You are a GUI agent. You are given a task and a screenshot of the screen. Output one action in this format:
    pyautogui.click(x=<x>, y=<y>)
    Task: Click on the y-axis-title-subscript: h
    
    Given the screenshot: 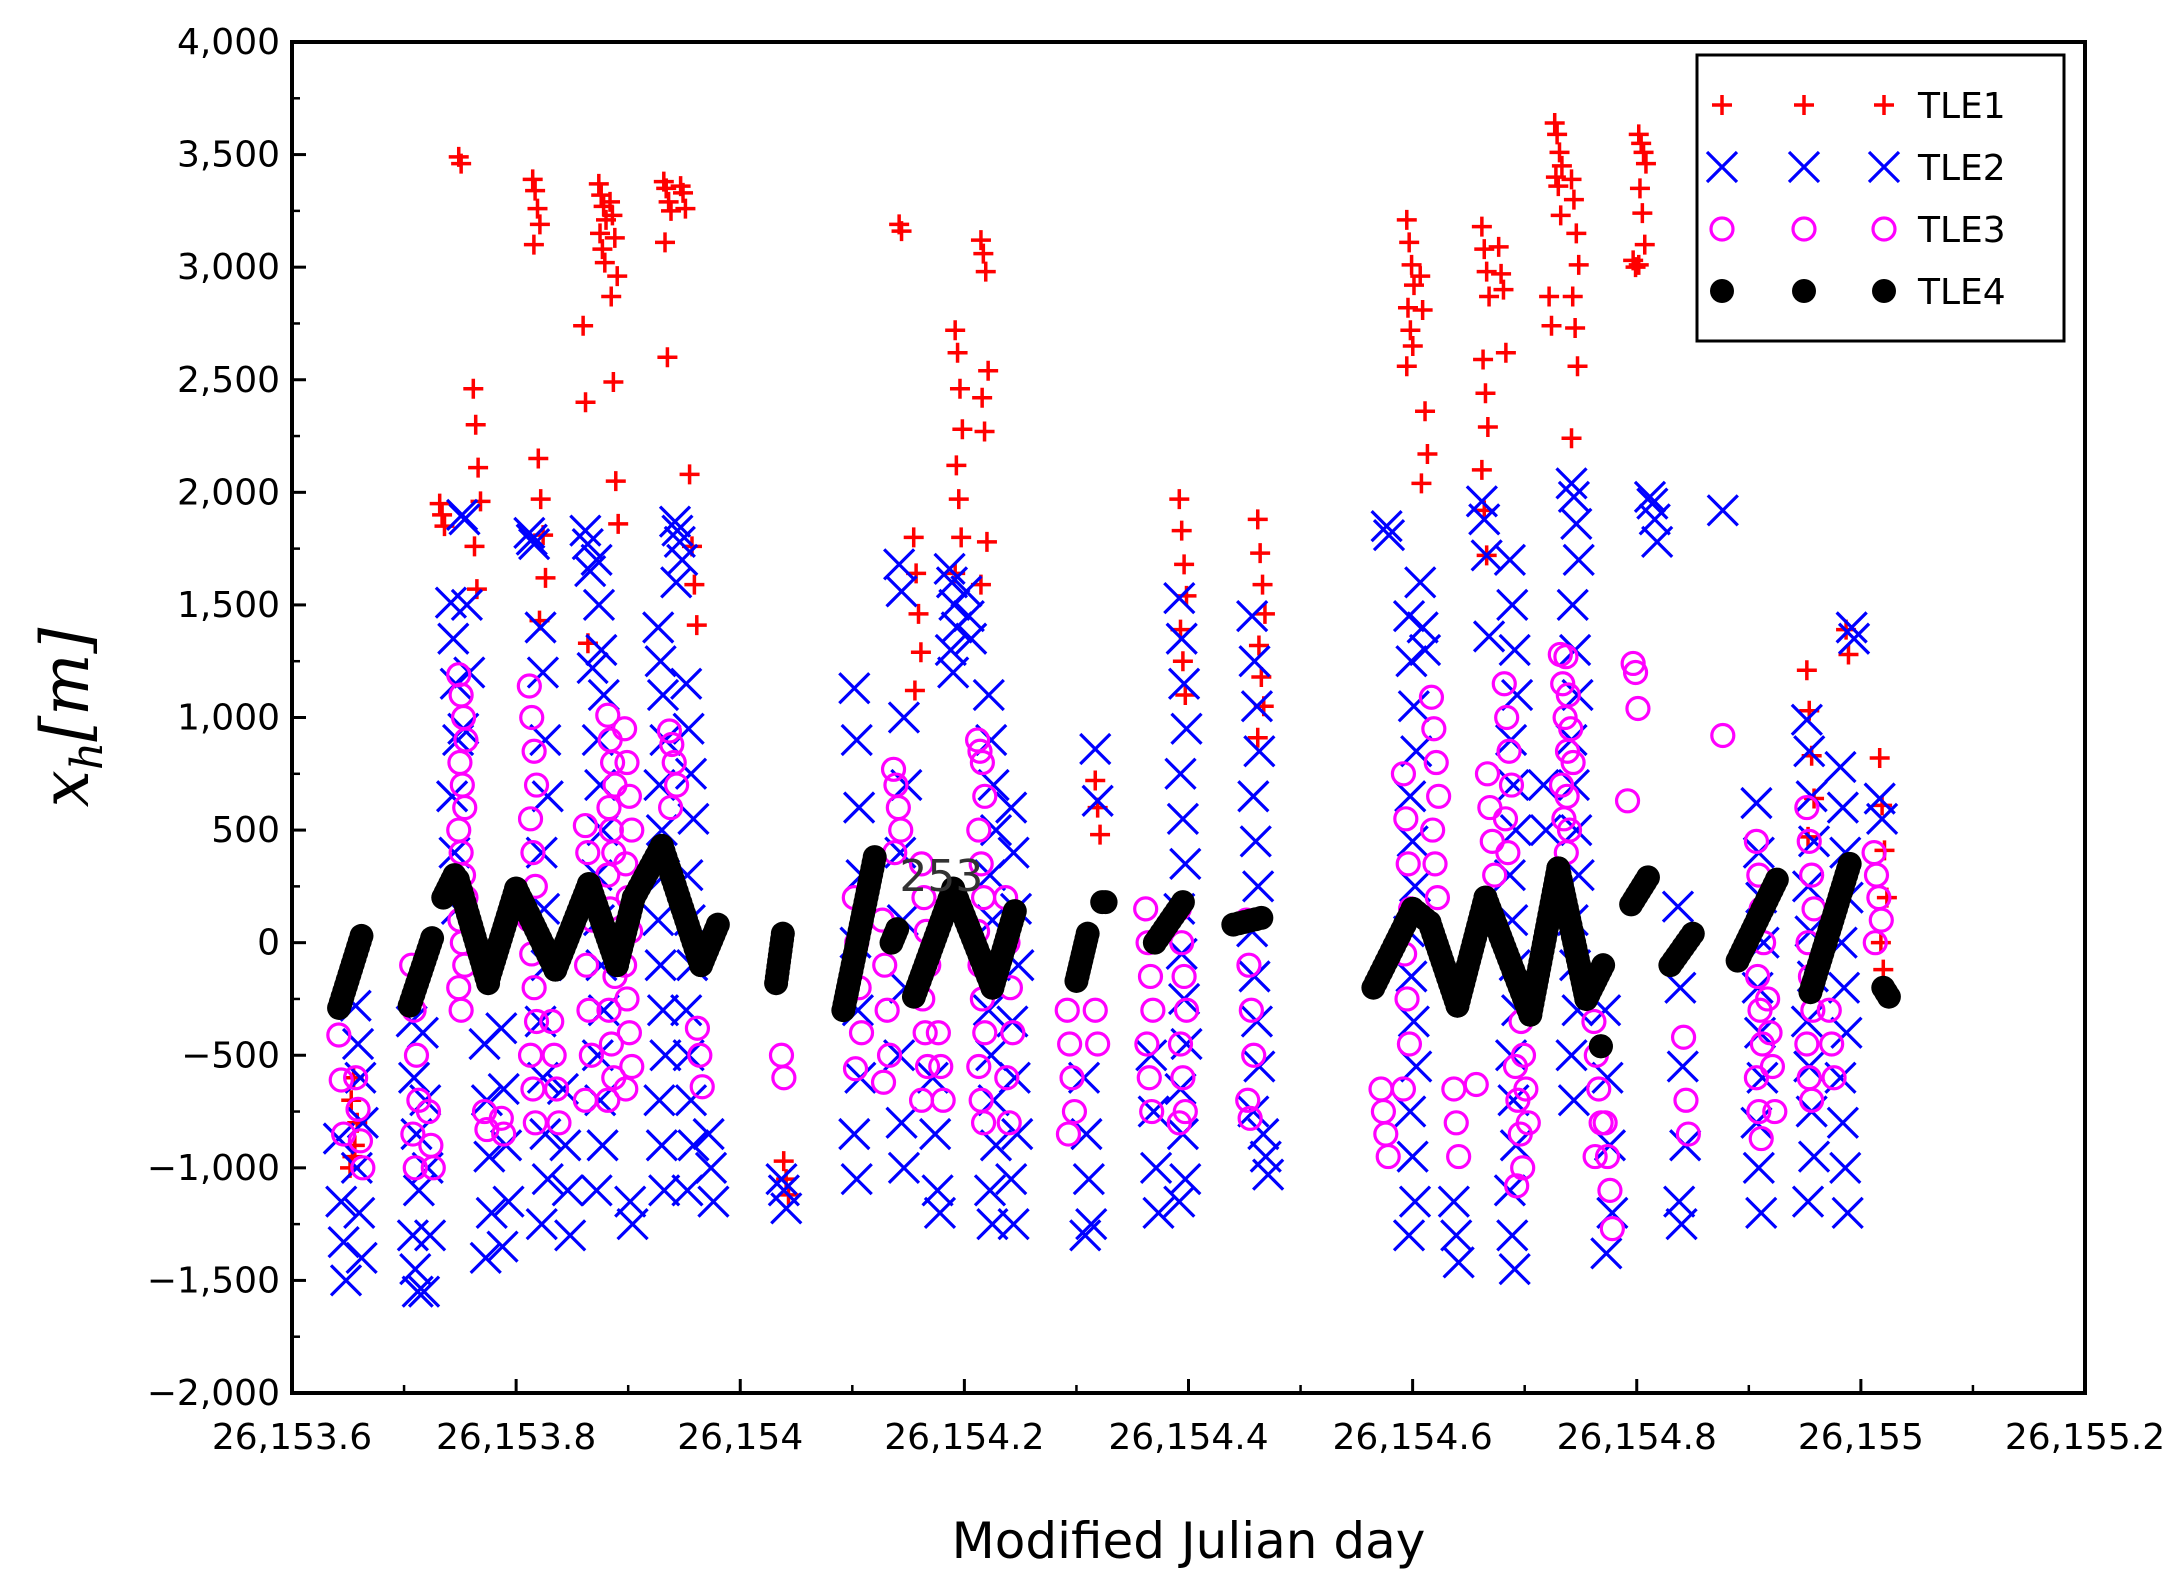 What is the action you would take?
    pyautogui.click(x=87, y=756)
    